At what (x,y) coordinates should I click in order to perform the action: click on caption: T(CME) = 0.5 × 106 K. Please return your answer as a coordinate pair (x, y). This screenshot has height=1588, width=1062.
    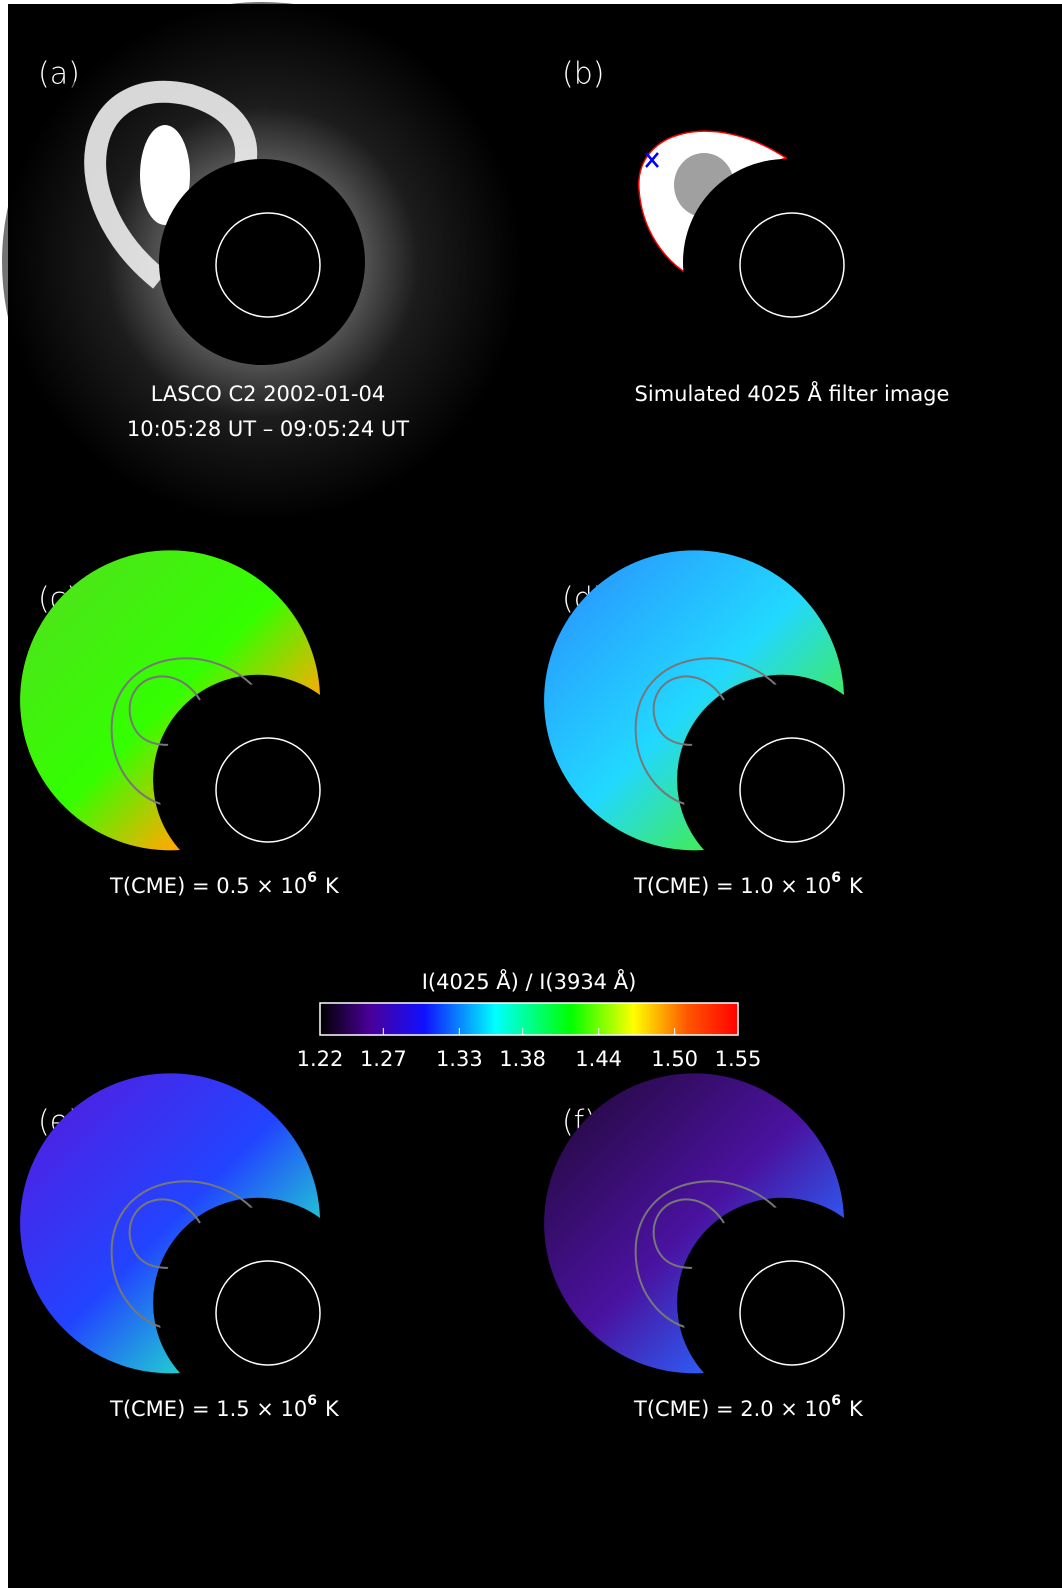
    Looking at the image, I should click on (224, 884).